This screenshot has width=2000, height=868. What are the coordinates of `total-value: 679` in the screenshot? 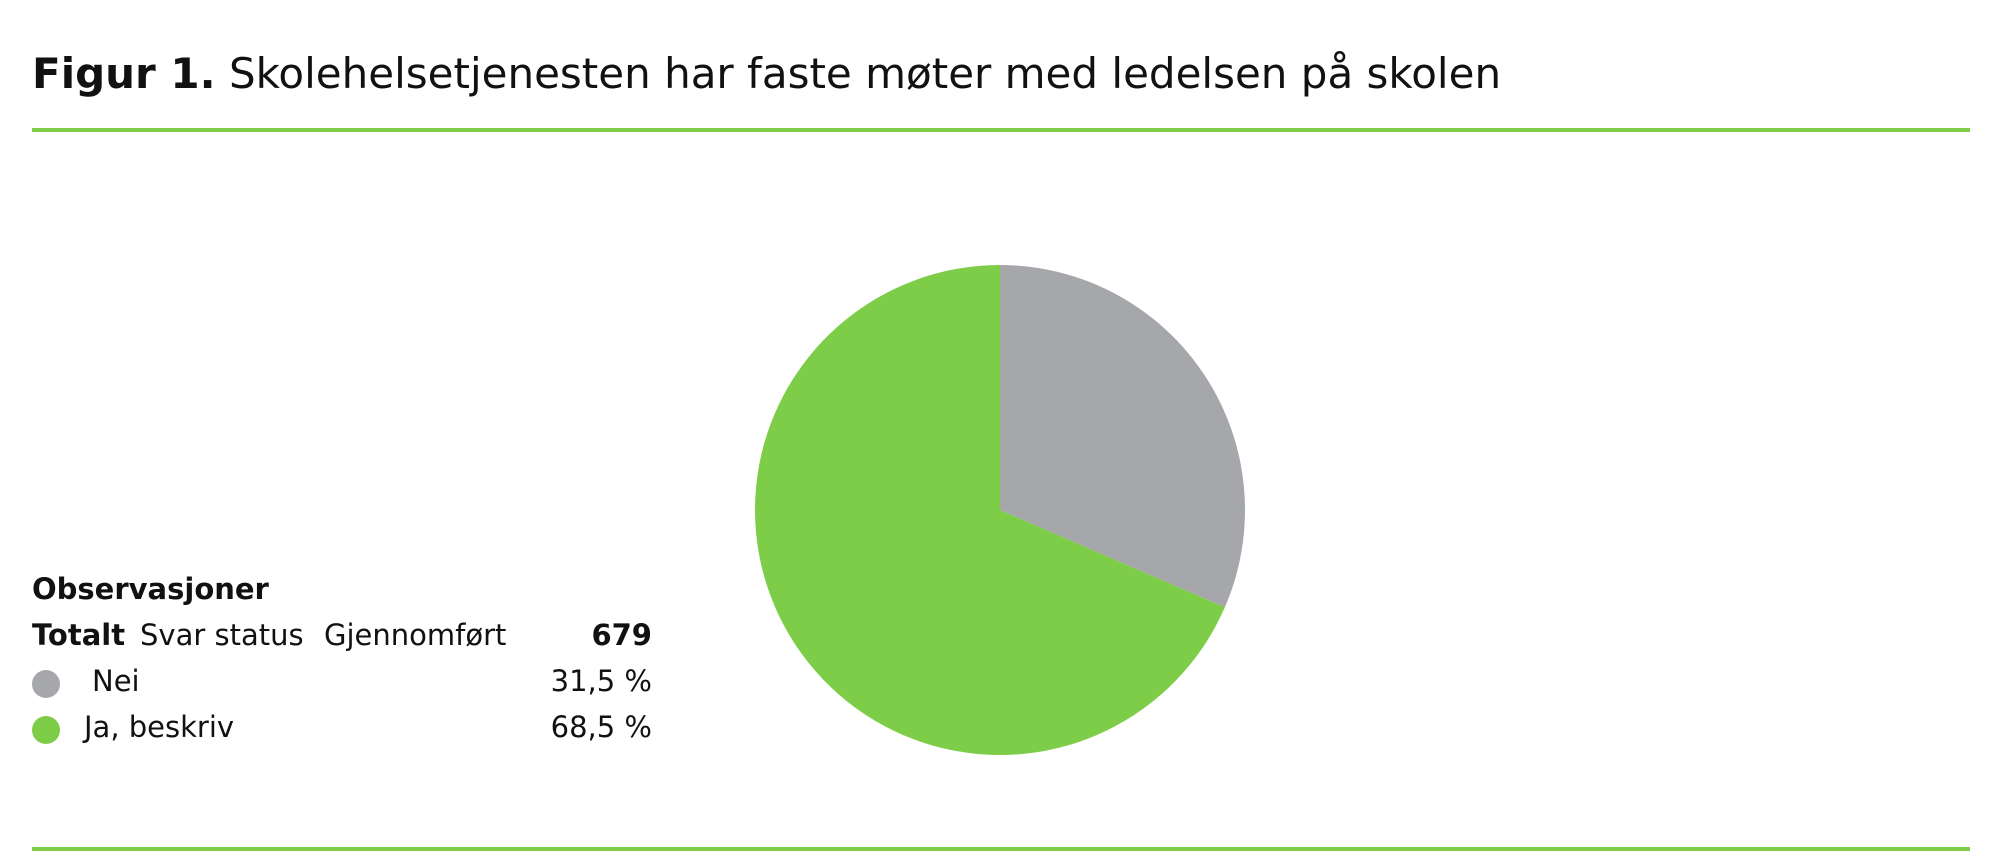 It's located at (621, 635).